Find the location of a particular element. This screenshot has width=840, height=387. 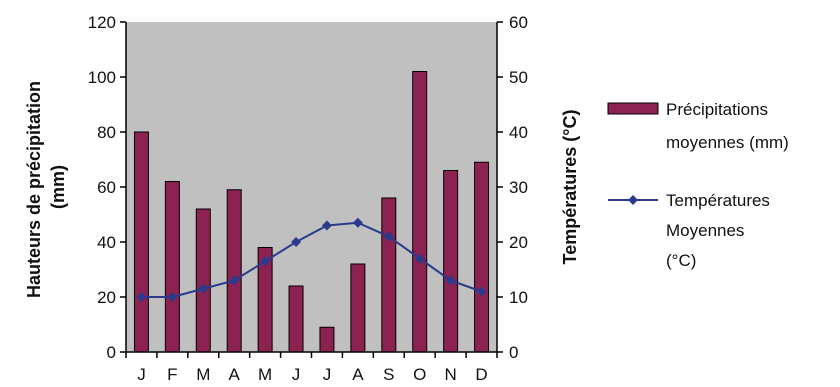

left-tick-label: 80 is located at coordinates (106, 132).